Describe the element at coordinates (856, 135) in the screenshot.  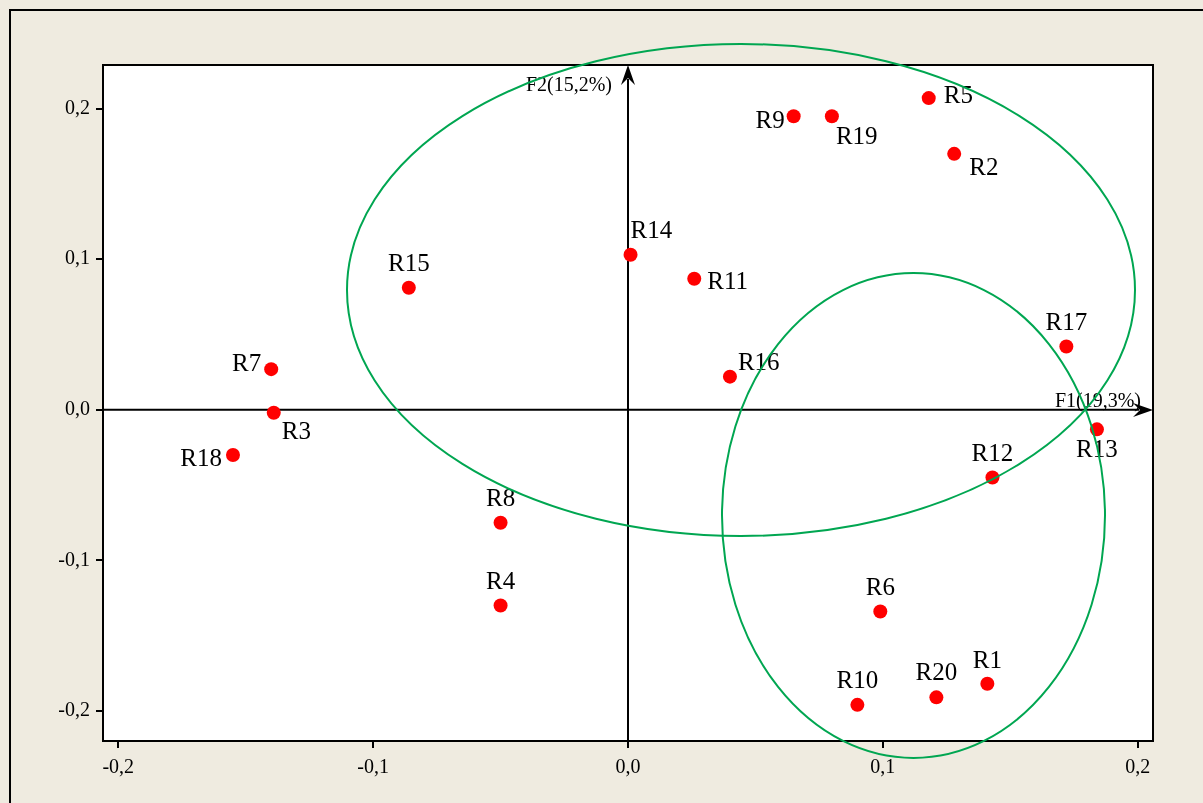
I see `series-label: R19` at that location.